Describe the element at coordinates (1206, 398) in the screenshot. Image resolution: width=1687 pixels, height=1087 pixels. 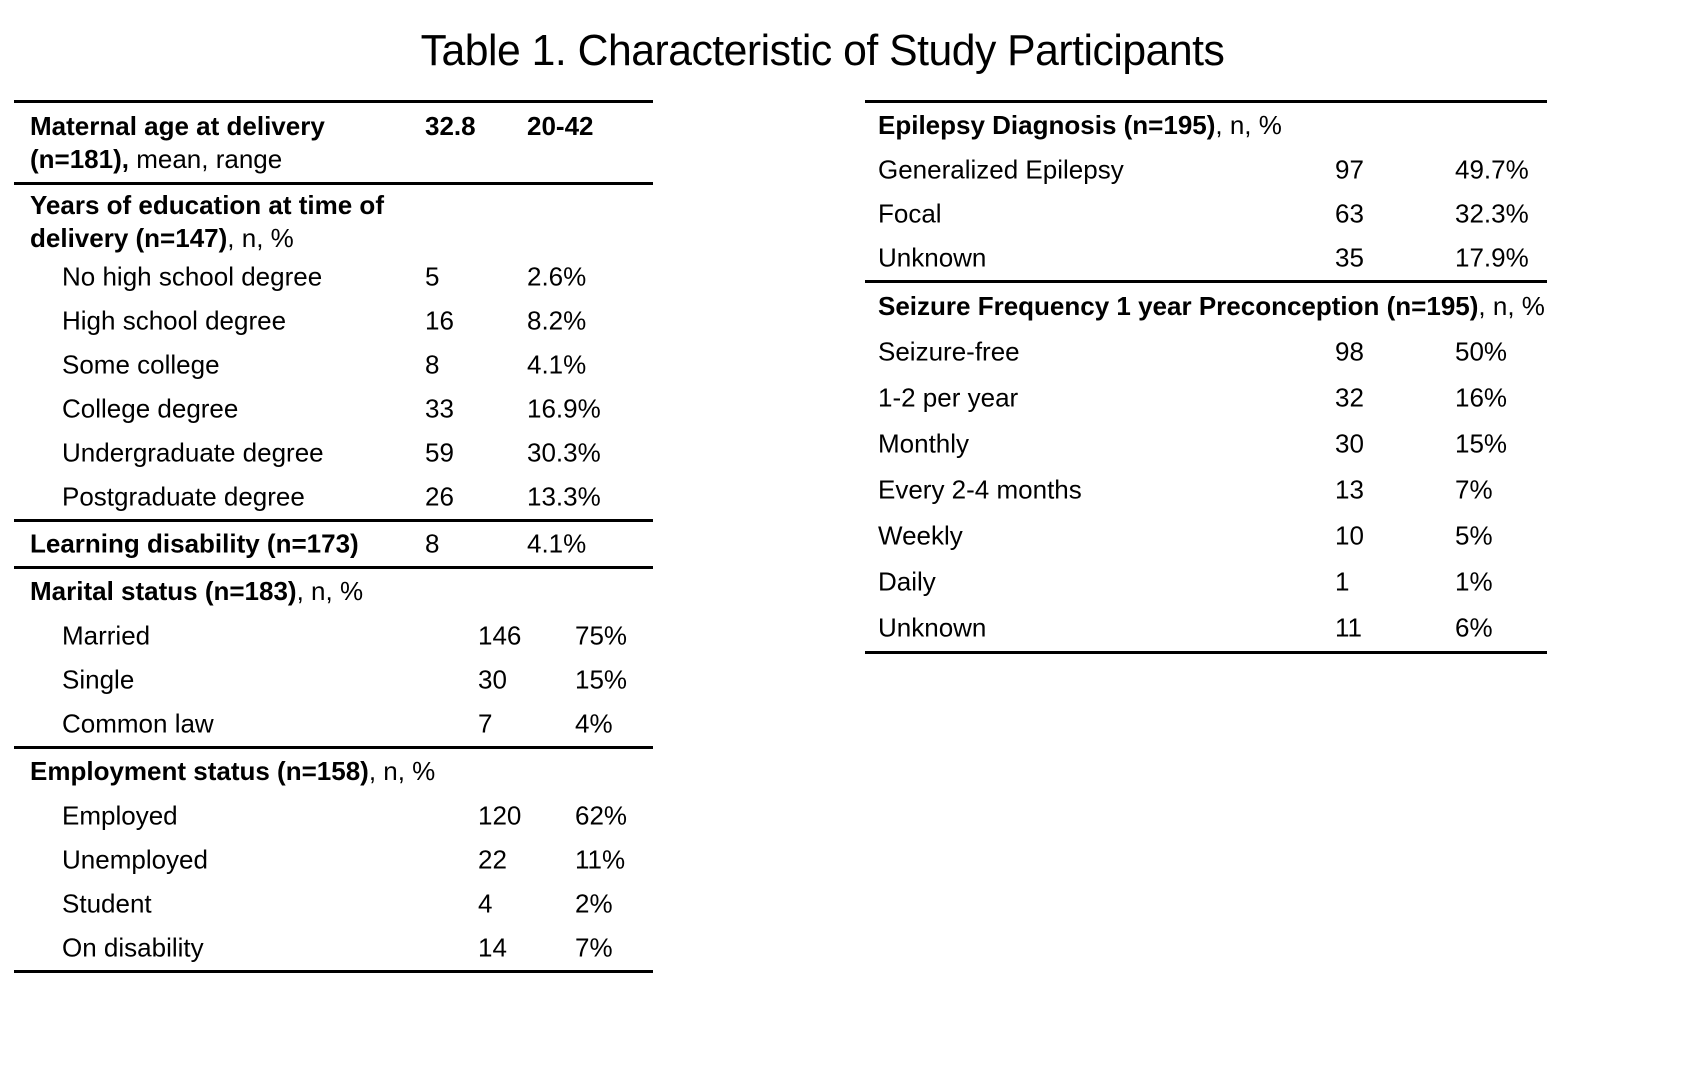
I see `table-row: 1-2 per year 32 16%` at that location.